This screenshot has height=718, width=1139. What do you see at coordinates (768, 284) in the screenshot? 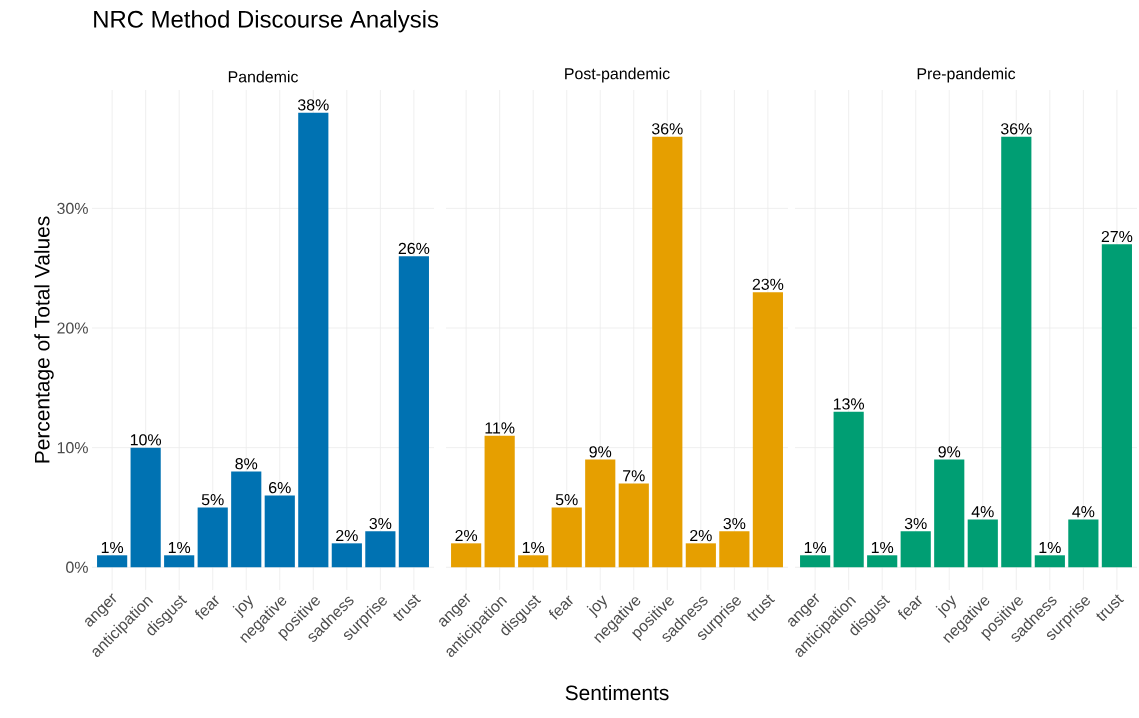
I see `data-label: 23%` at bounding box center [768, 284].